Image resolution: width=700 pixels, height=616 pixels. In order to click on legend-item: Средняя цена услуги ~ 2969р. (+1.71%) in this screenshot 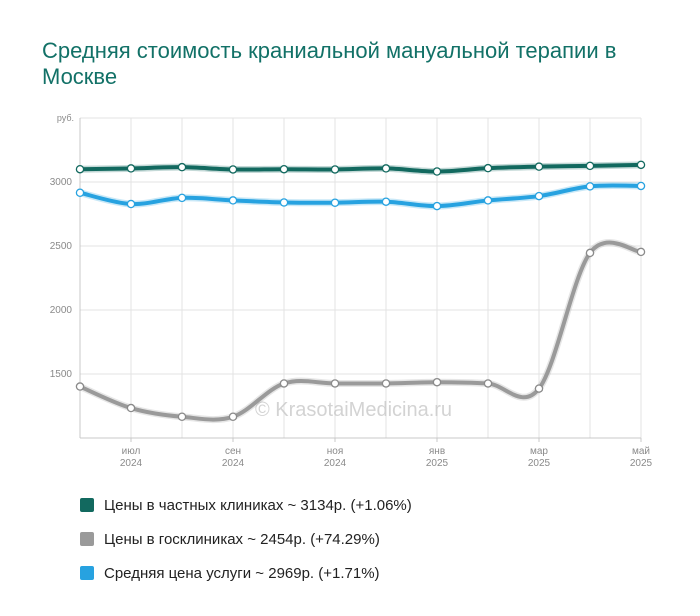, I will do `click(246, 573)`.